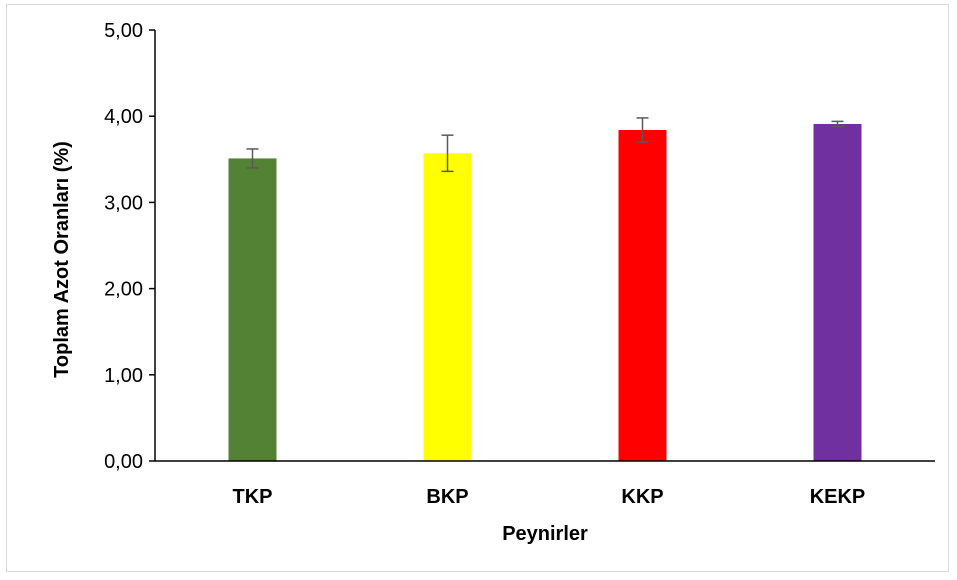  What do you see at coordinates (838, 497) in the screenshot?
I see `x-category-label: KEKP` at bounding box center [838, 497].